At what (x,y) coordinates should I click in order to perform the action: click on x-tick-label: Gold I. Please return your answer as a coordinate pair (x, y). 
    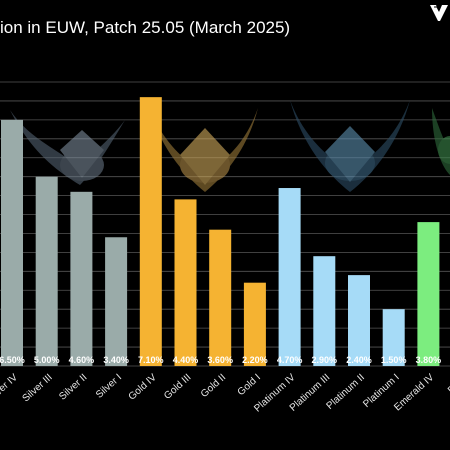
    Looking at the image, I should click on (249, 385).